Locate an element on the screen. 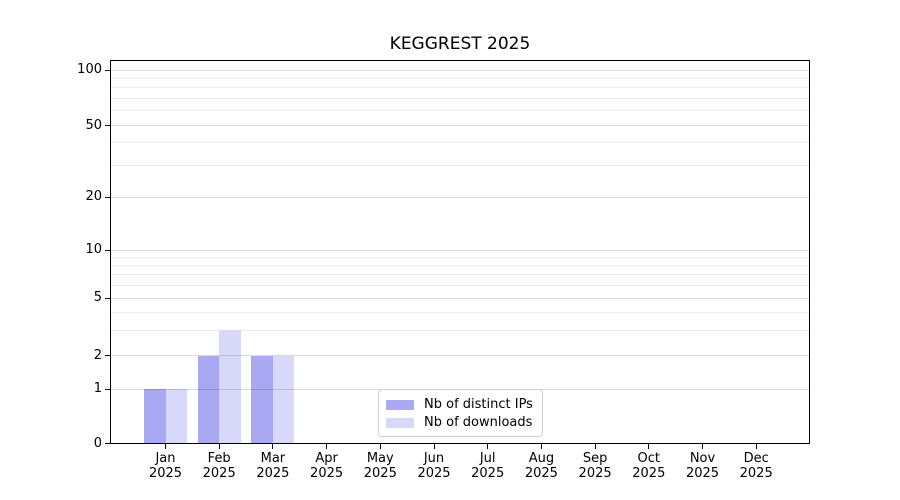 The image size is (900, 500). legend-item-downloads: Nb of downloads is located at coordinates (460, 423).